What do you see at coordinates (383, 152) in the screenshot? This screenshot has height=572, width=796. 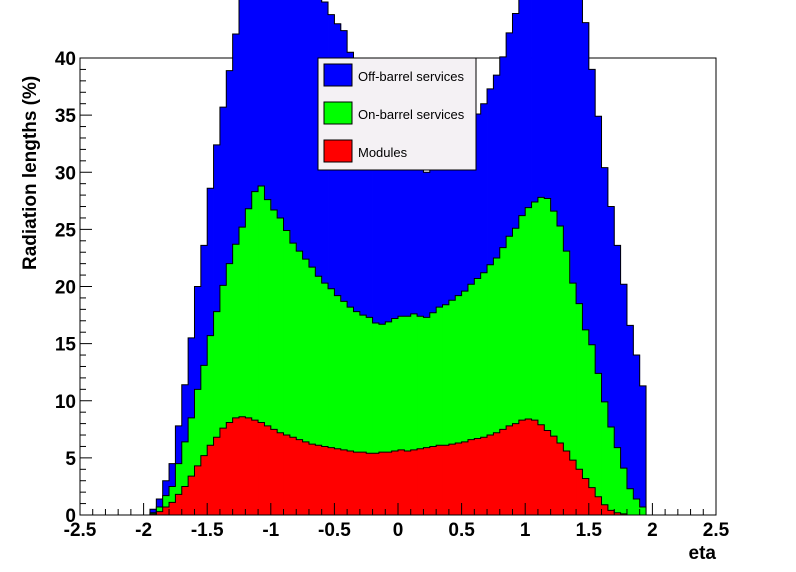 I see `legend-label-modules: Modules` at bounding box center [383, 152].